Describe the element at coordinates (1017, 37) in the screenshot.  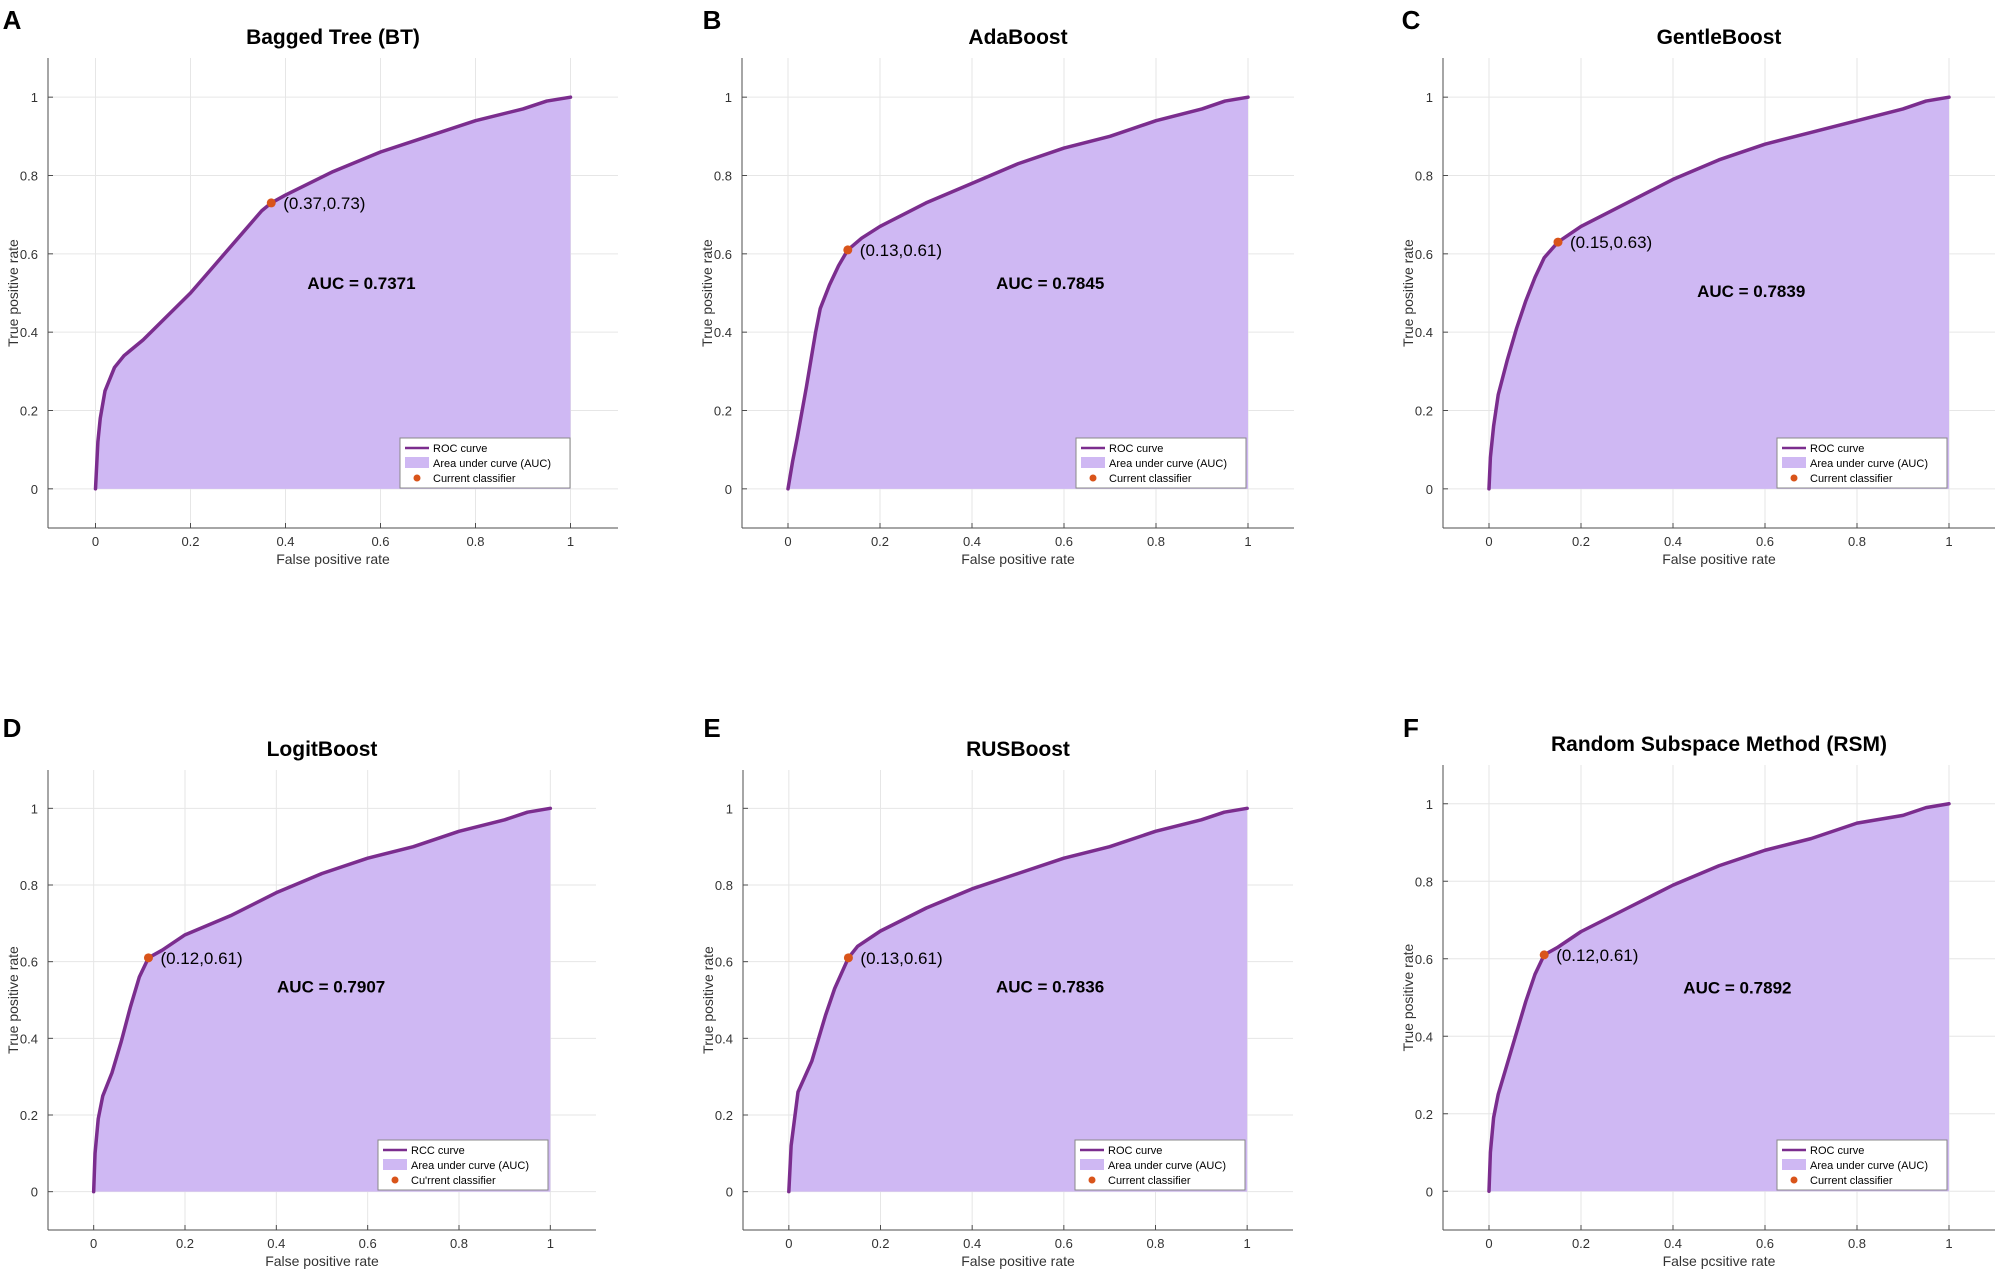
I see `chart-title: AdaBoost` at that location.